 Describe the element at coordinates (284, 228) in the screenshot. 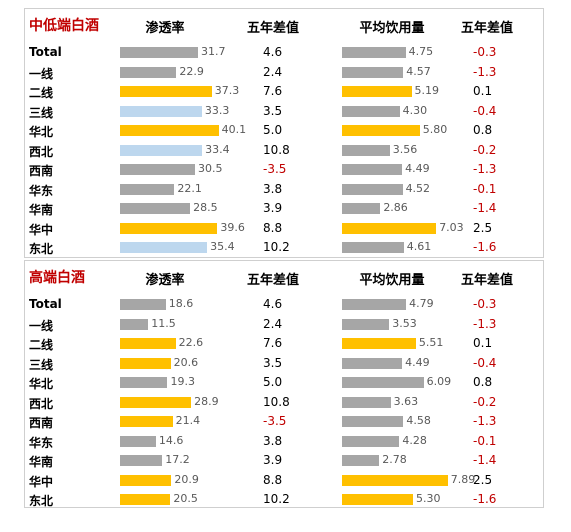

I see `table-row: 华中 39.6 8.8 7.03 2.5` at that location.